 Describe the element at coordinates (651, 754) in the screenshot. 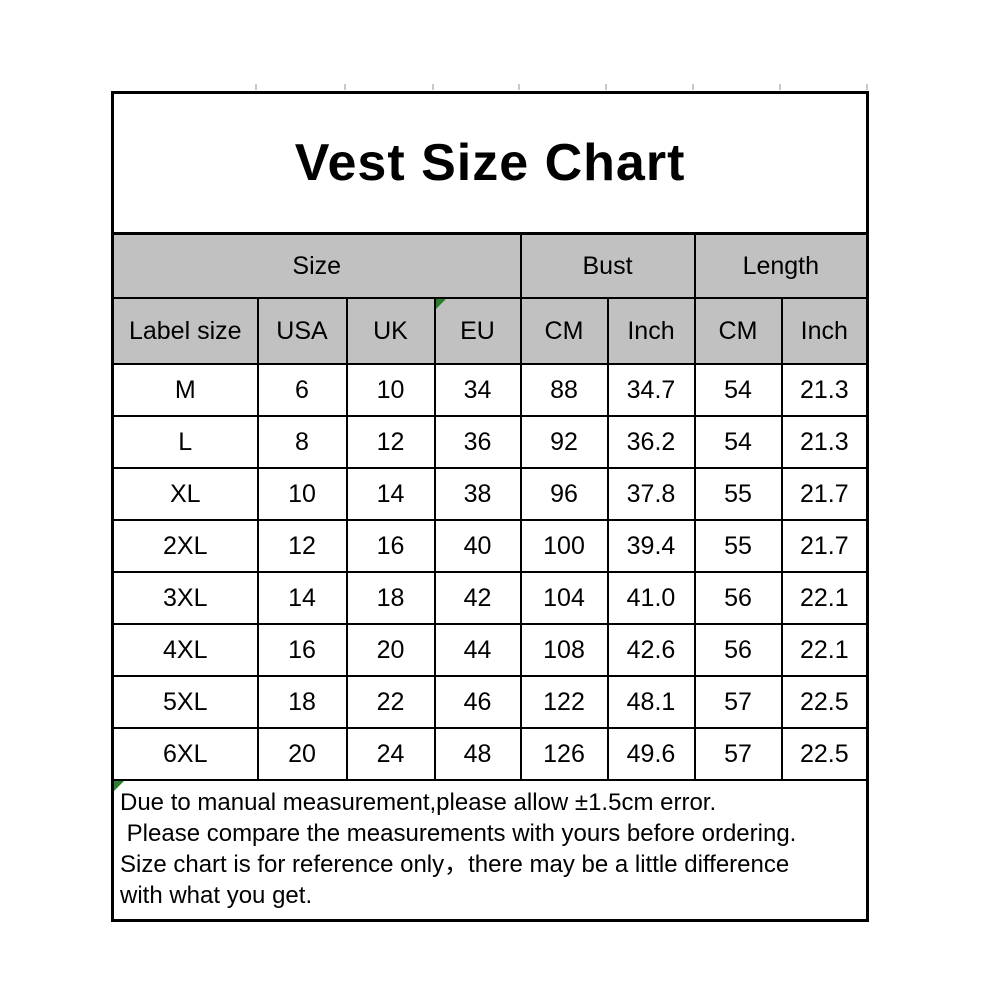

I see `table-cell: 49.6` at that location.